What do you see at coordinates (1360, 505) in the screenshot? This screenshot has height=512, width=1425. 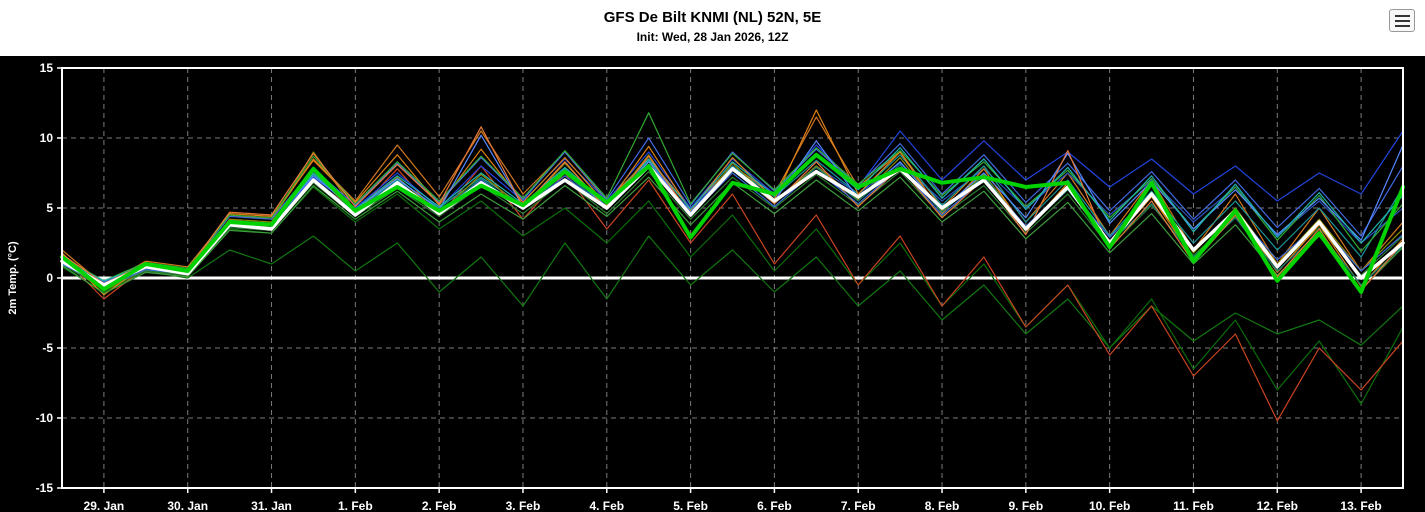 I see `x-tick-label: 13. Feb` at bounding box center [1360, 505].